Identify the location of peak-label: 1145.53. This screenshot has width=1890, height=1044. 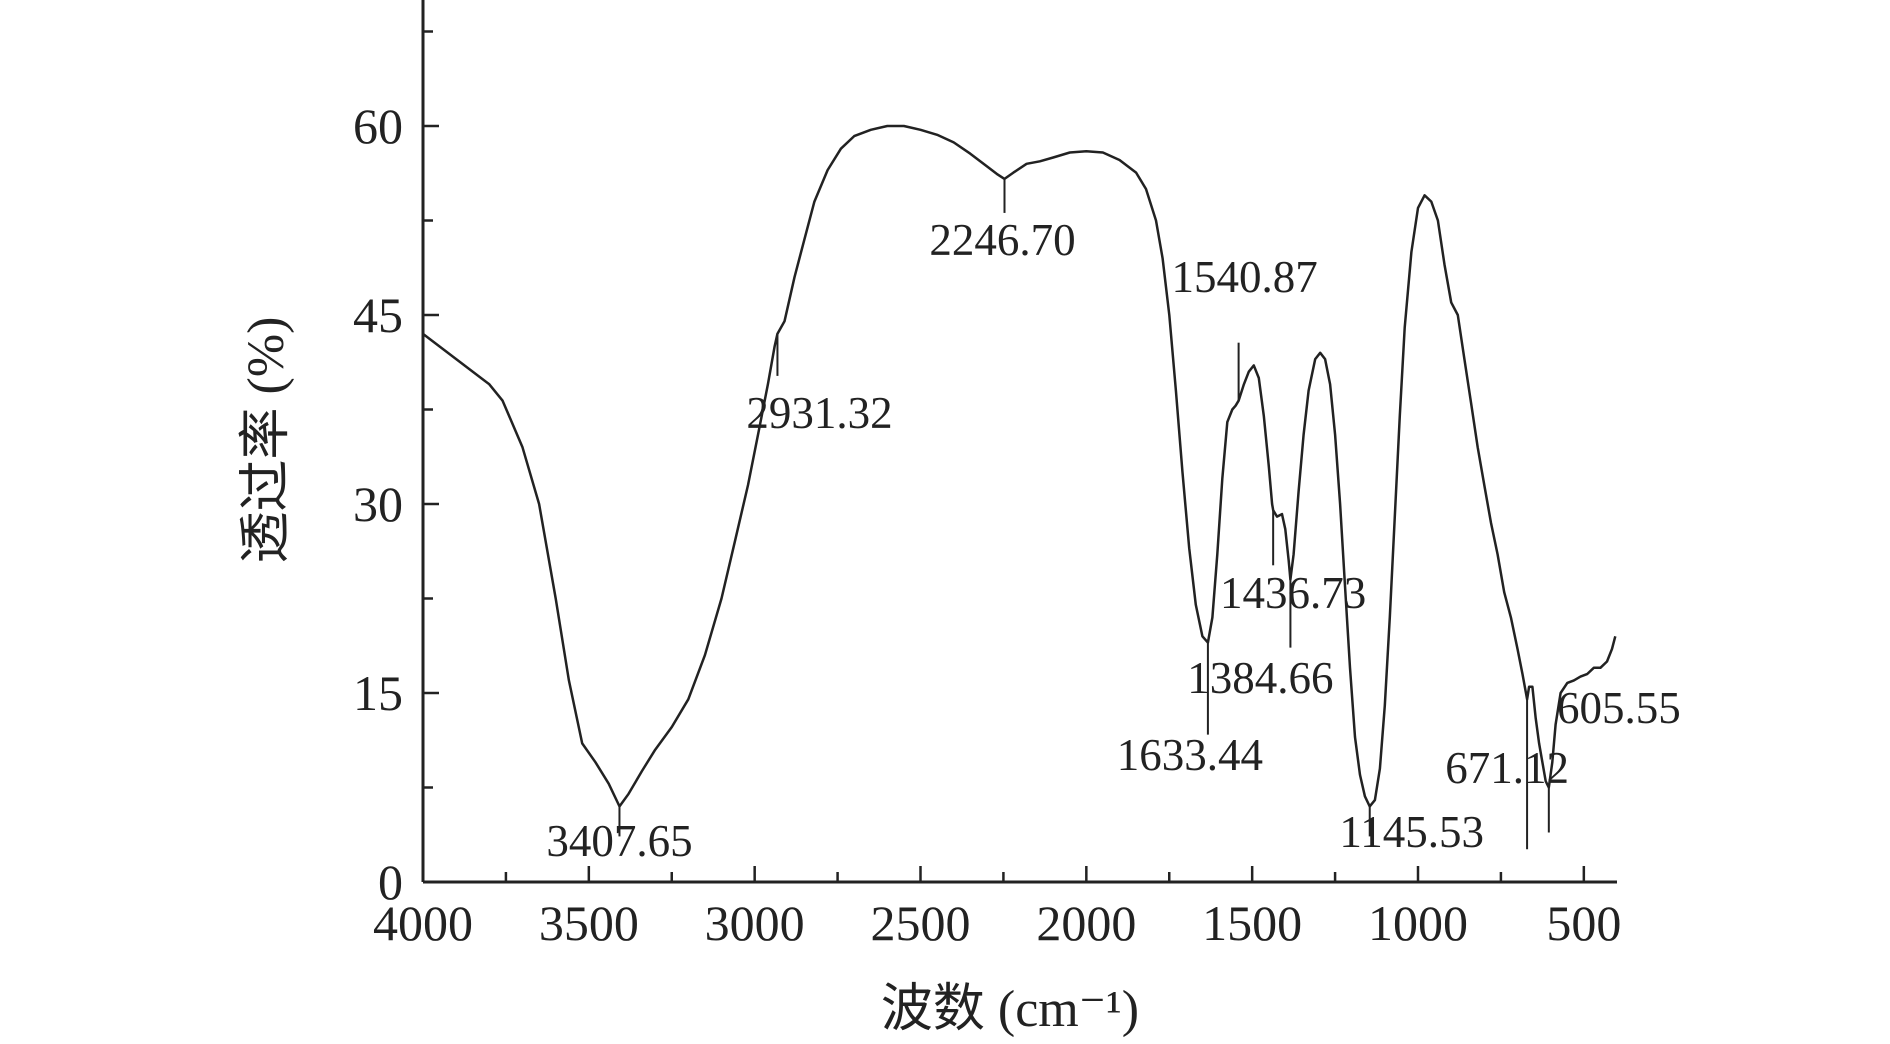
(1411, 832).